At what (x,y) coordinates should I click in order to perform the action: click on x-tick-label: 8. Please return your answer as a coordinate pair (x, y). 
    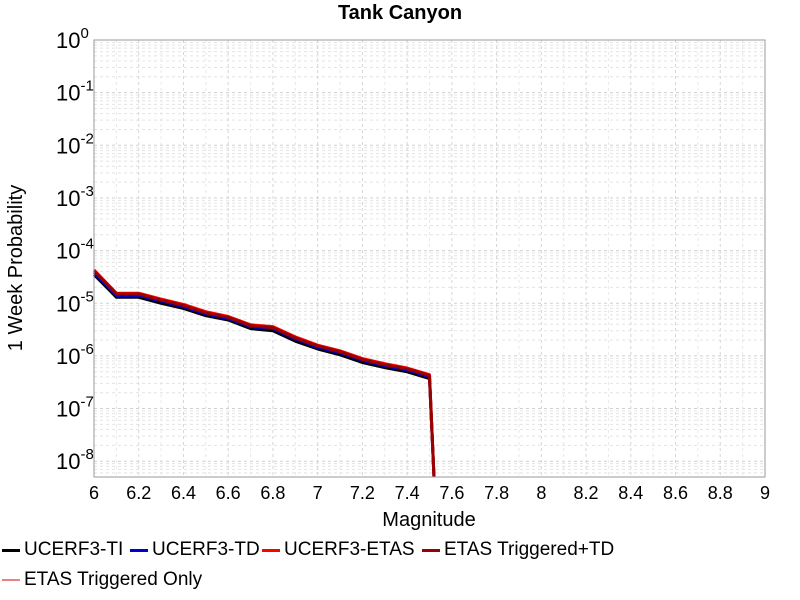
    Looking at the image, I should click on (541, 493).